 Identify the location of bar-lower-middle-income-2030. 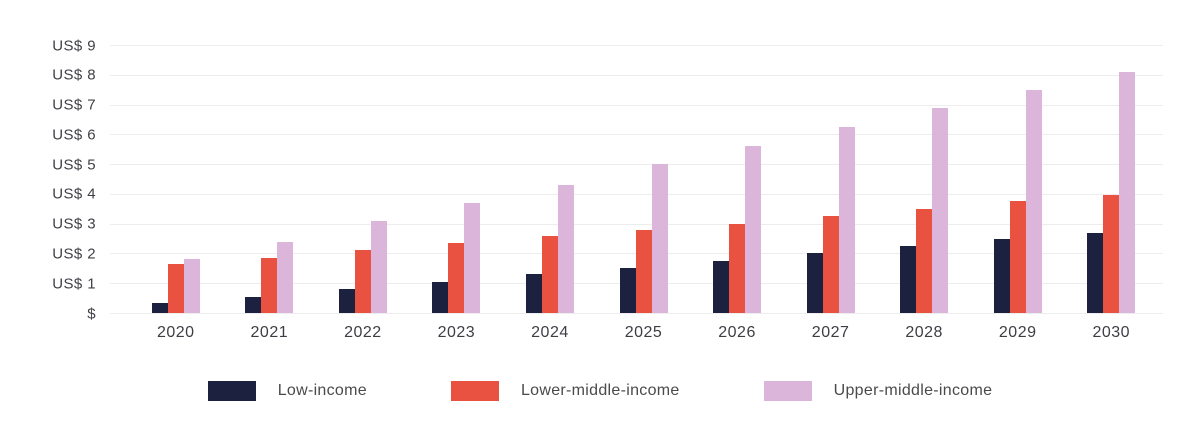
(1111, 254).